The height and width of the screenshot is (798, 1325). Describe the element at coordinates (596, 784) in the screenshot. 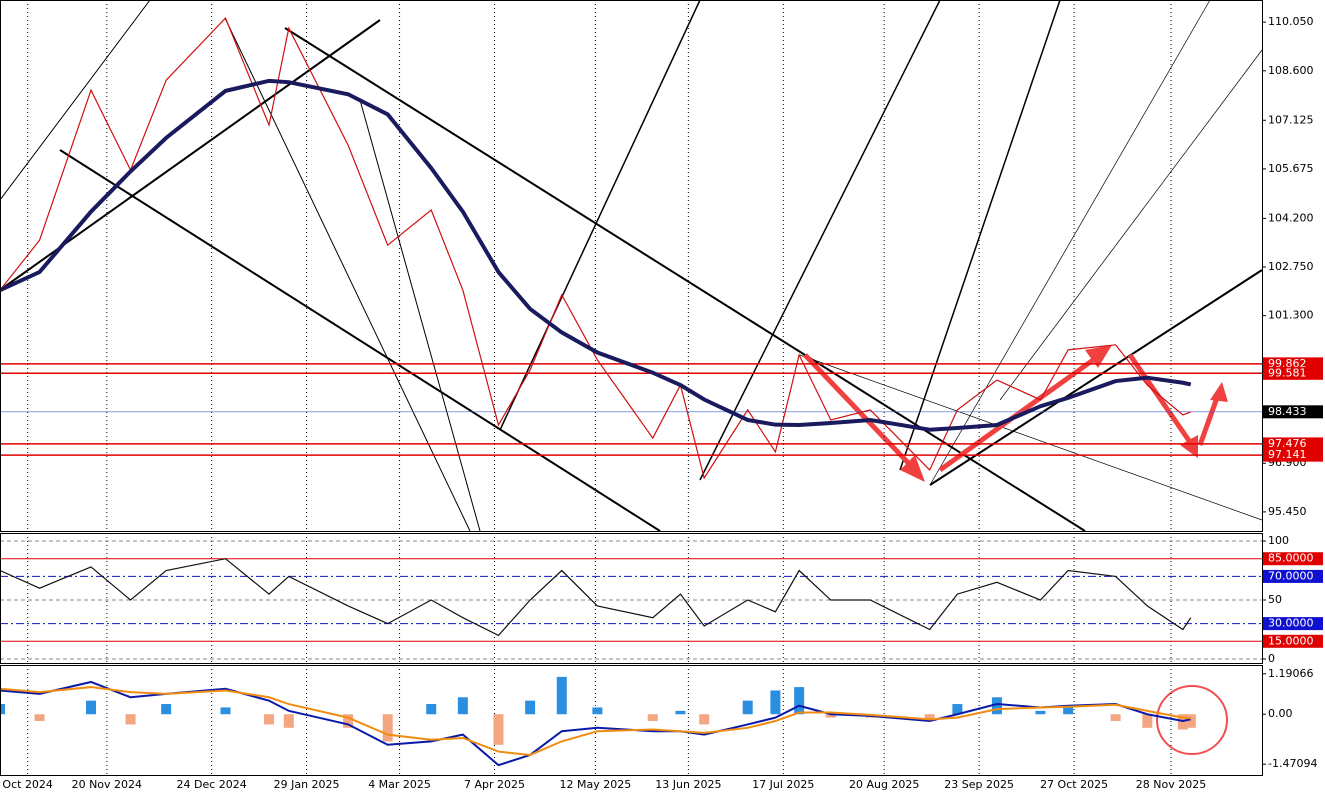

I see `x-tick-label: 12 May 2025` at that location.